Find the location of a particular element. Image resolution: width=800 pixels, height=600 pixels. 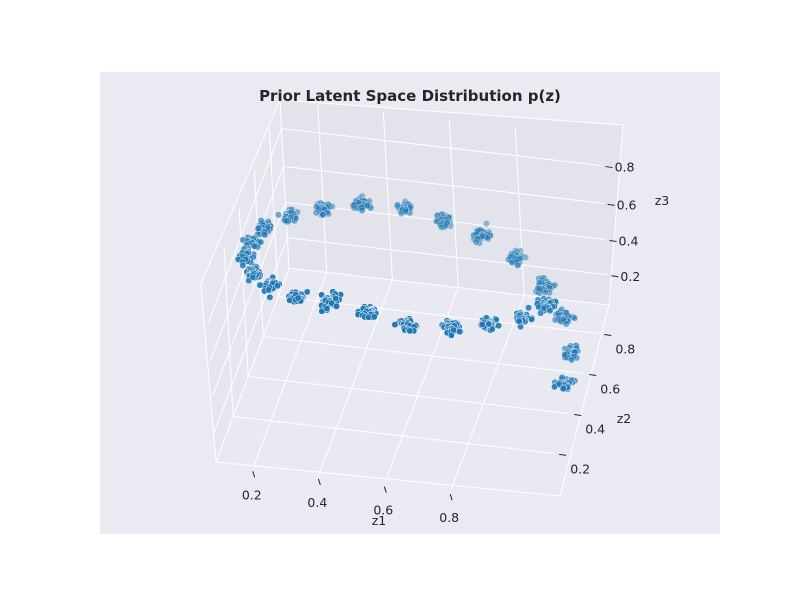

x-tick-label: 0.2 is located at coordinates (252, 494).